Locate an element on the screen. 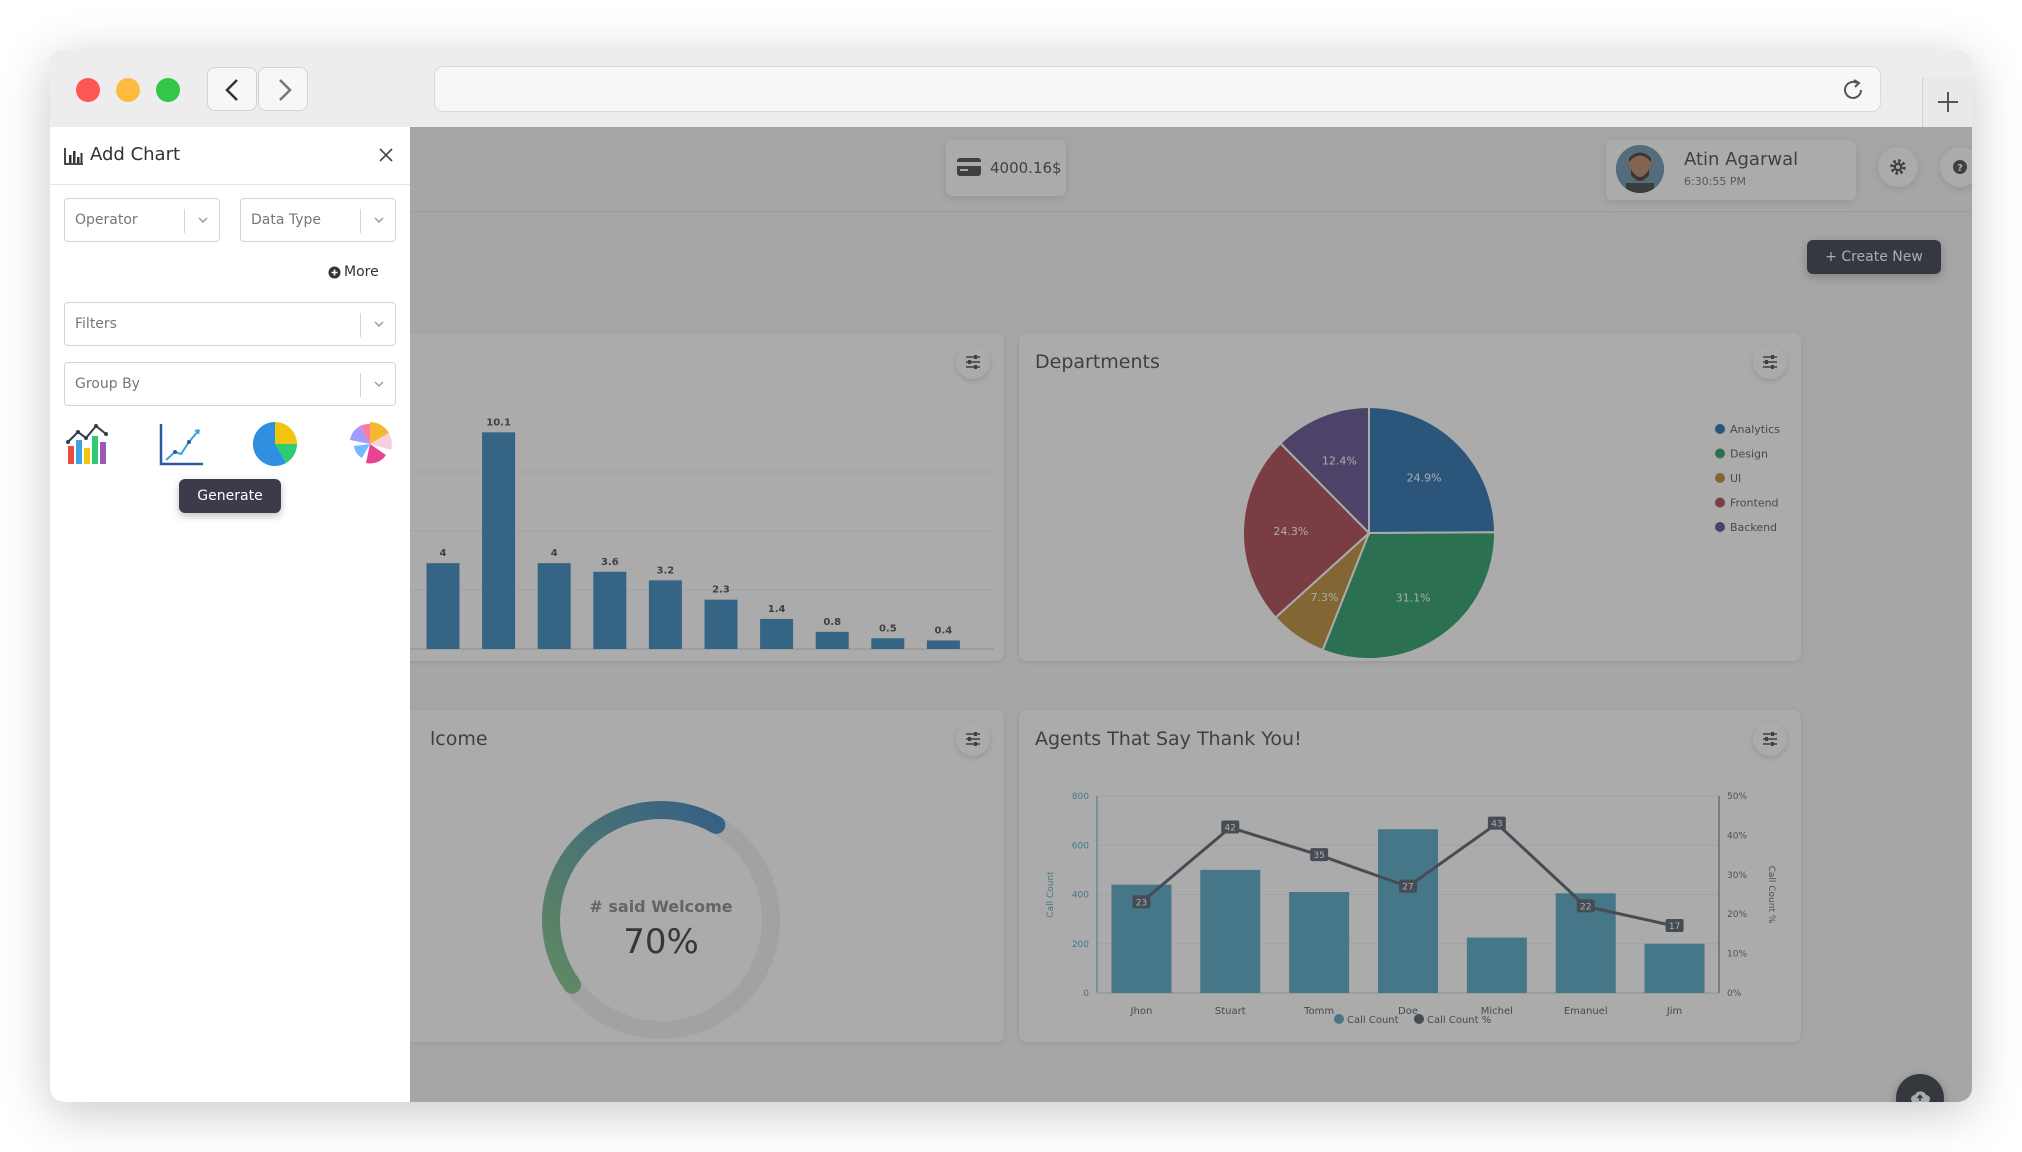  agents-title: Agents That Say Thank You! is located at coordinates (1168, 739).